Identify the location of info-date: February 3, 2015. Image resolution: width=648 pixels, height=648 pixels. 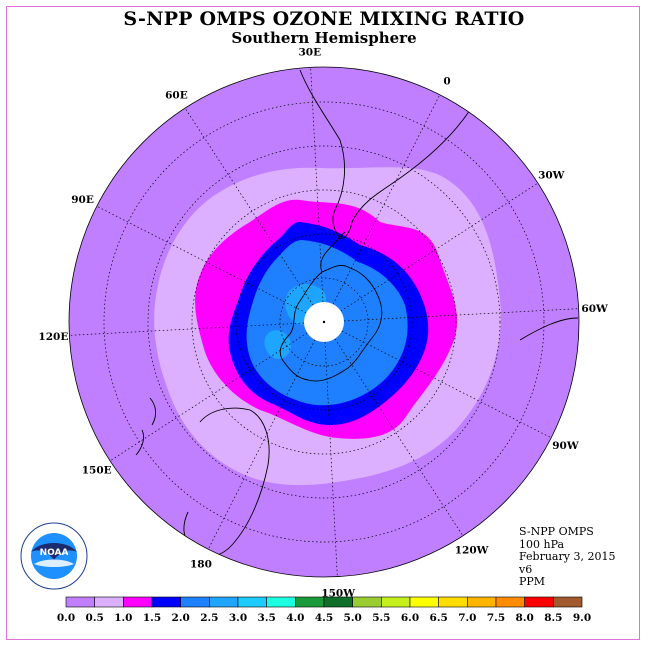
(567, 557).